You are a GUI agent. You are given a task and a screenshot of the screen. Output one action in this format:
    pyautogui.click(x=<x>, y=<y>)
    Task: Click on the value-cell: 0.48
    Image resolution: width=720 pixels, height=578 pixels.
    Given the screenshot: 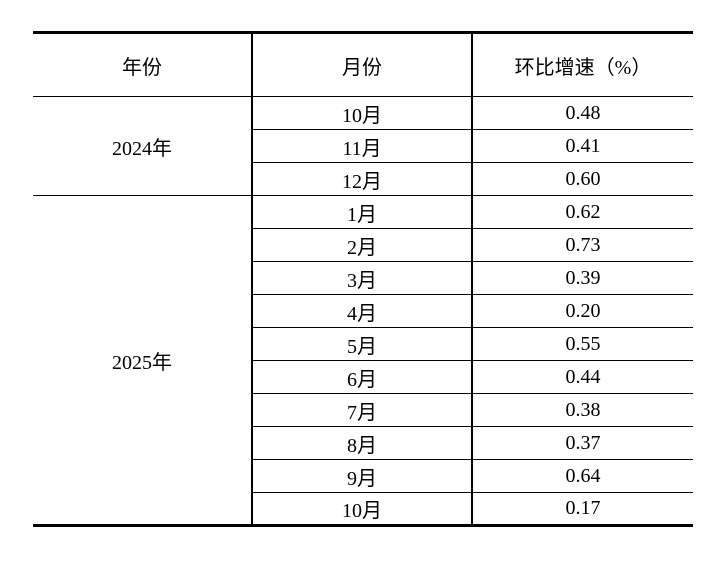 What is the action you would take?
    pyautogui.click(x=582, y=113)
    